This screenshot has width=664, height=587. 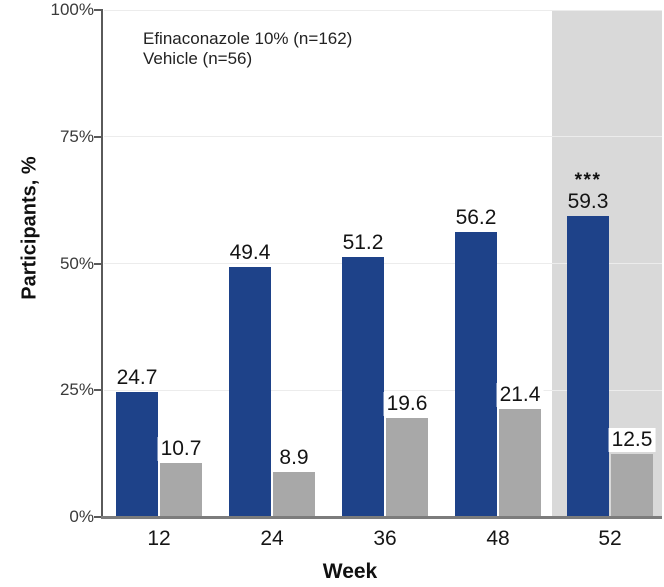 What do you see at coordinates (29, 228) in the screenshot?
I see `y-axis-title: Participants, %` at bounding box center [29, 228].